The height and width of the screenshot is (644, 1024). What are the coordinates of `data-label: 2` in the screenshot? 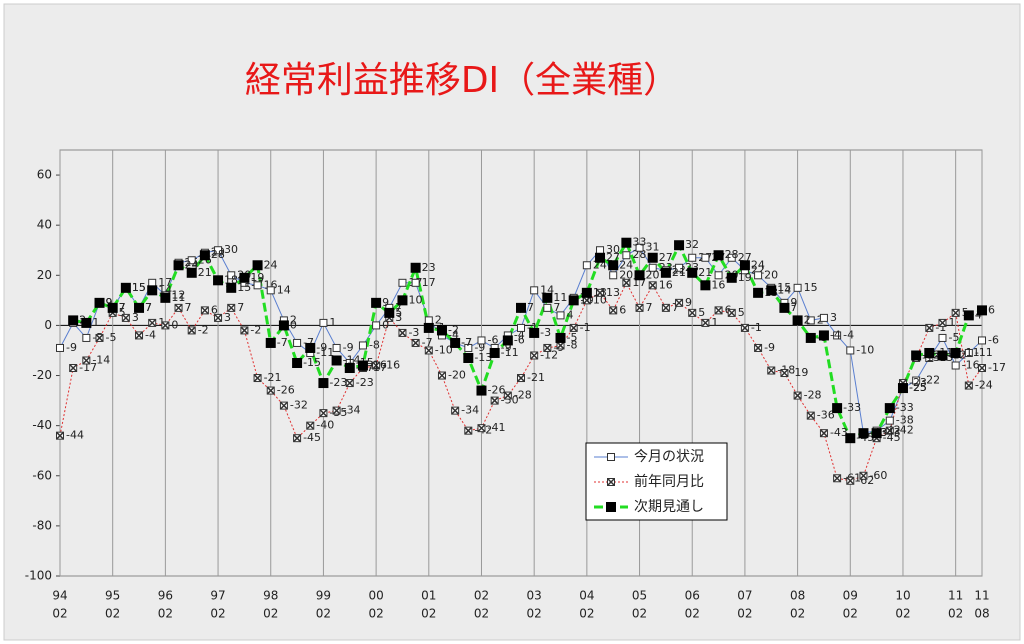 It's located at (438, 319).